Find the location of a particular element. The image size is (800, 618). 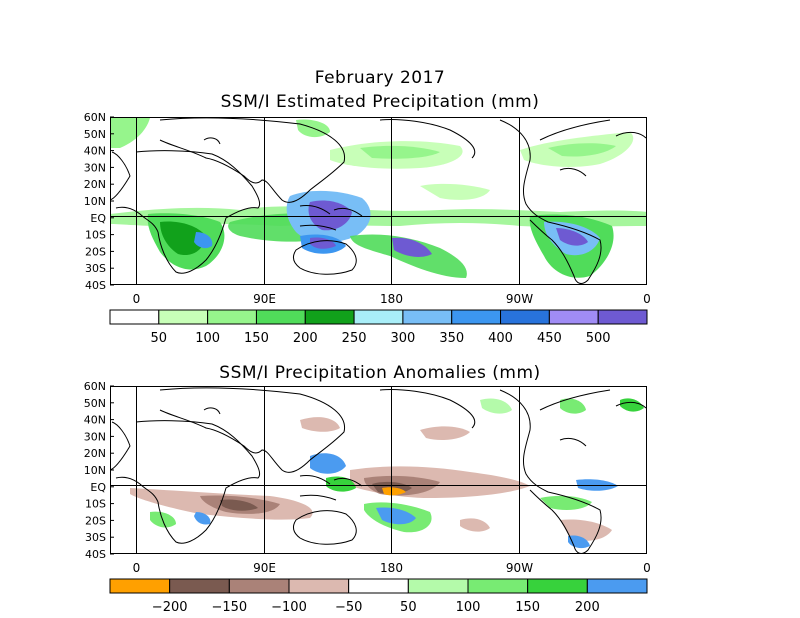

colorbar-label: −200 is located at coordinates (170, 607).